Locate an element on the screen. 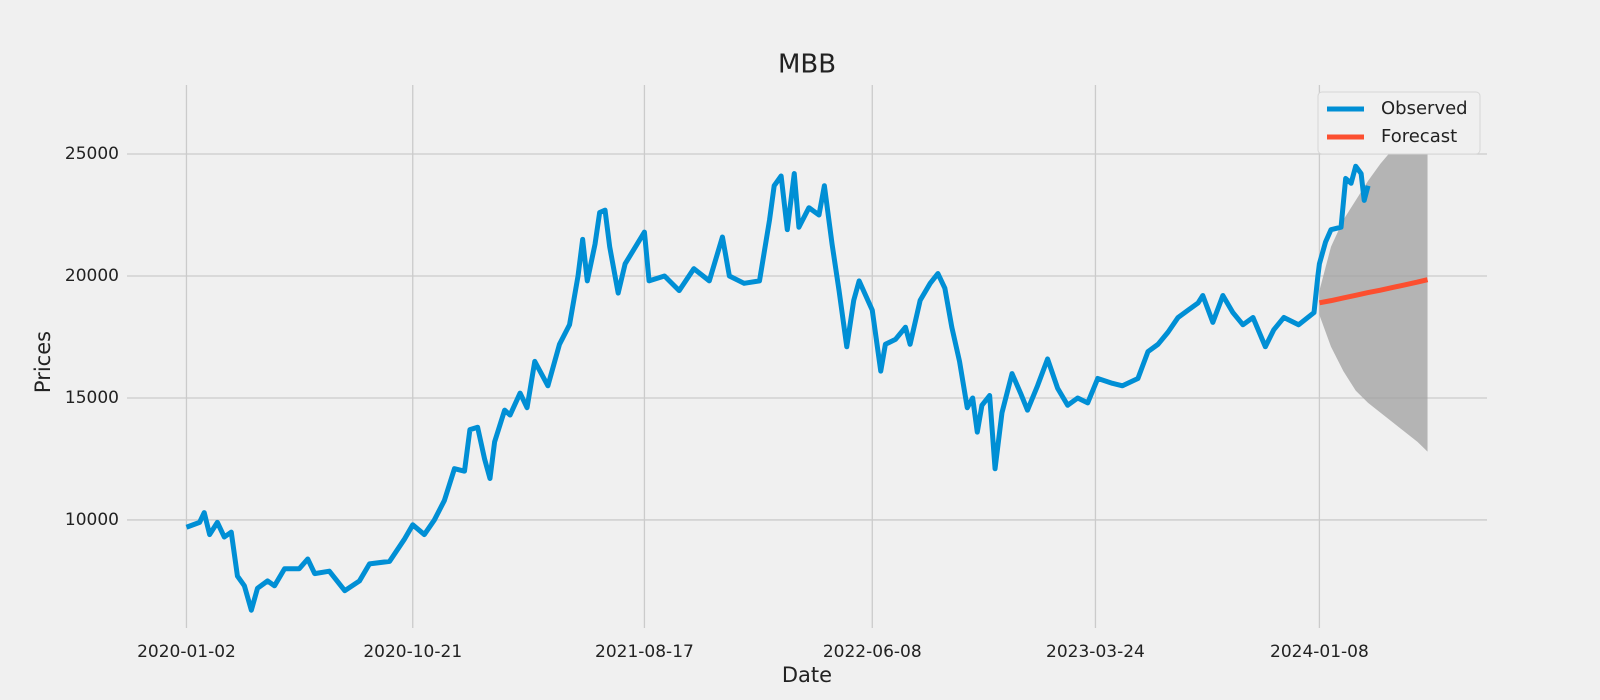  x-tick-label: 2020-01-02 is located at coordinates (186, 652).